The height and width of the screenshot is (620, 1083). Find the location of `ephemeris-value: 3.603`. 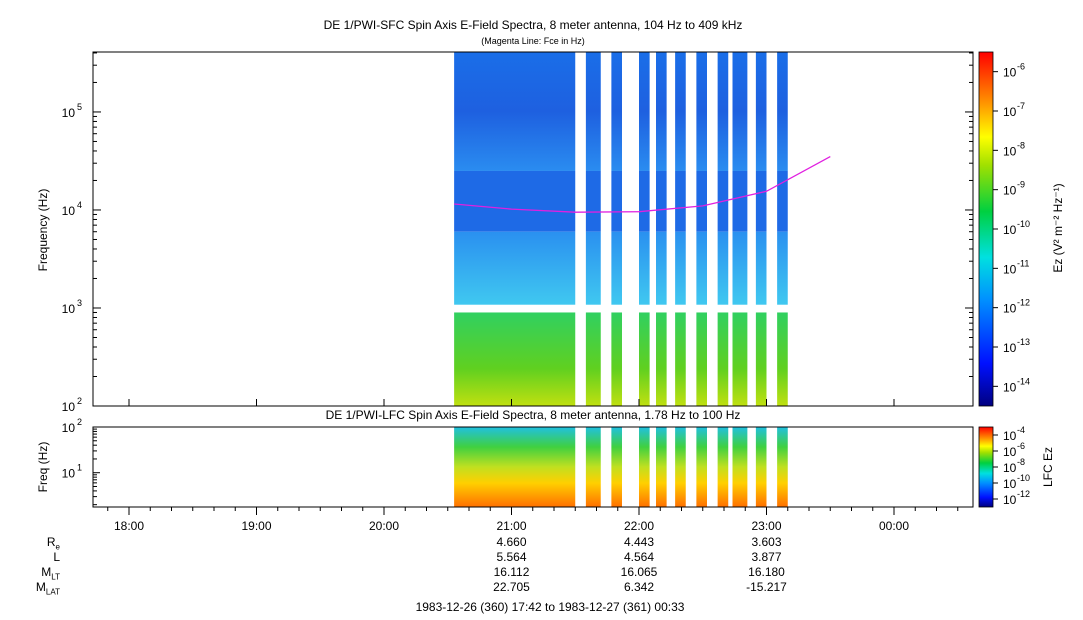

ephemeris-value: 3.603 is located at coordinates (766, 542).